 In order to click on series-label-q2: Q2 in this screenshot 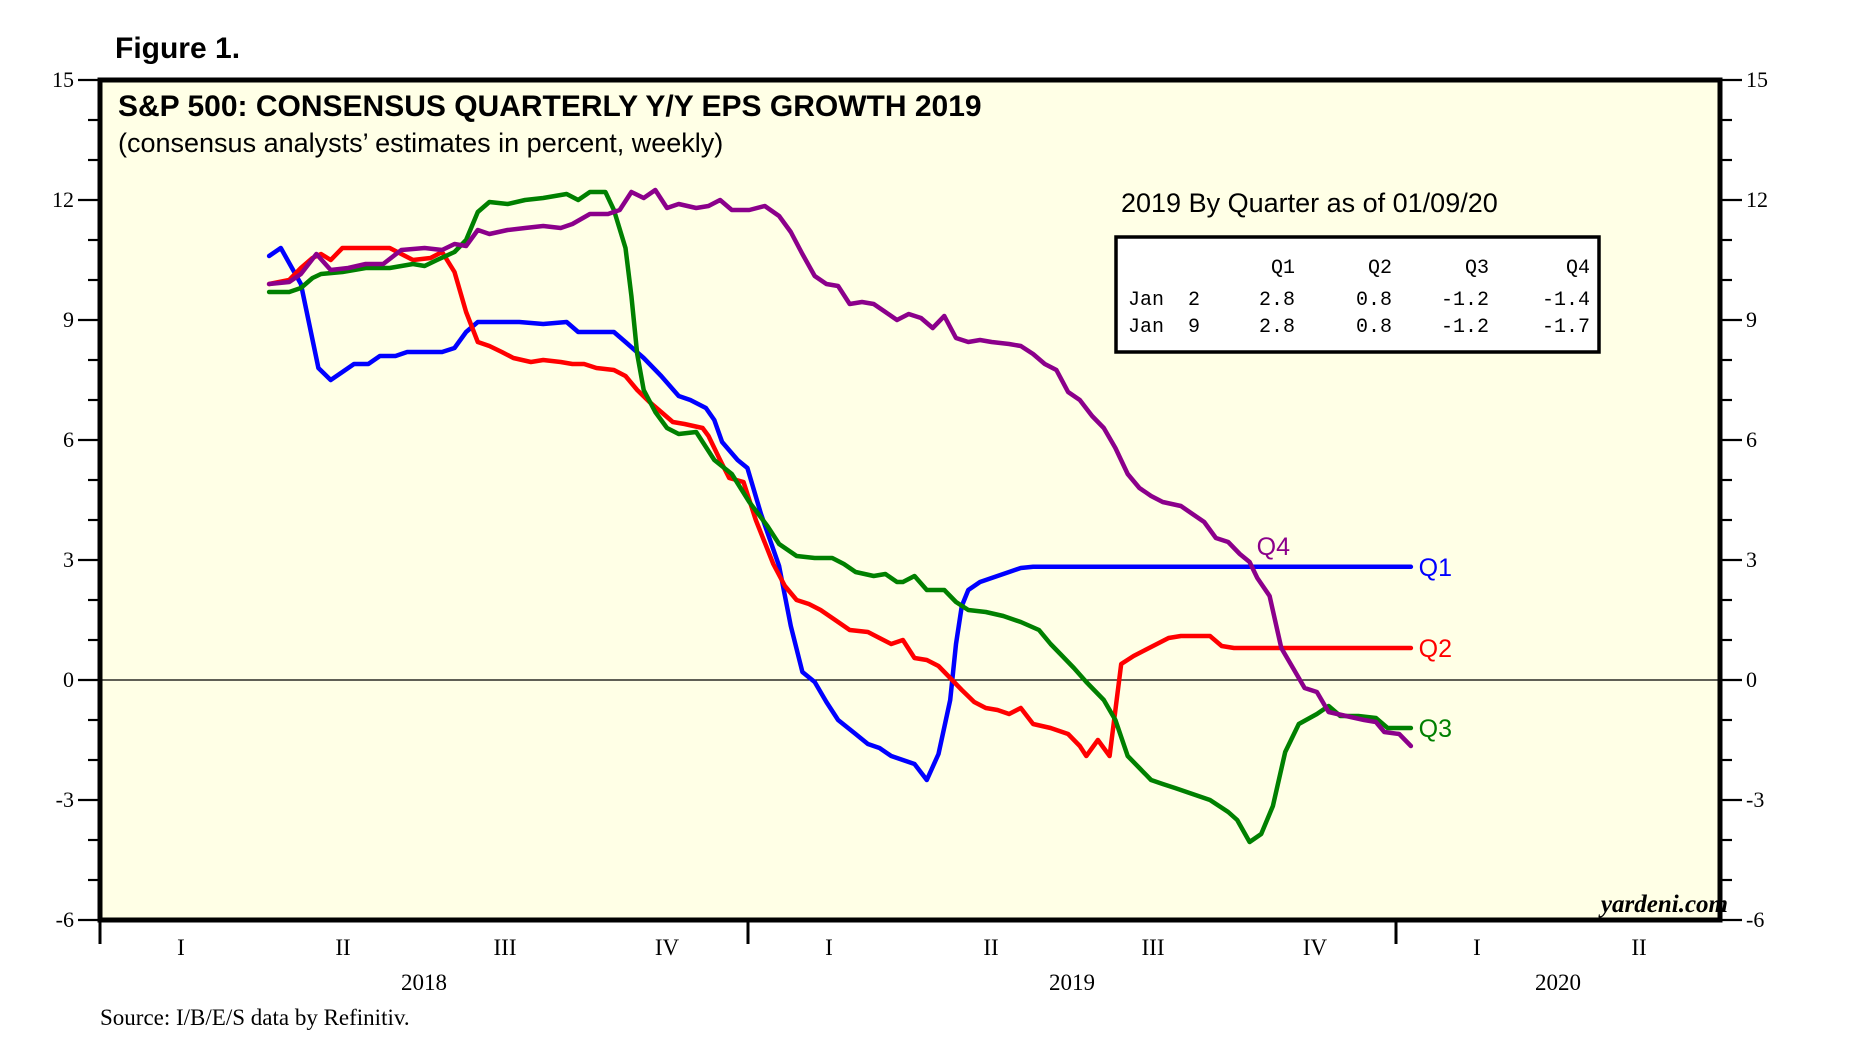, I will do `click(1435, 649)`.